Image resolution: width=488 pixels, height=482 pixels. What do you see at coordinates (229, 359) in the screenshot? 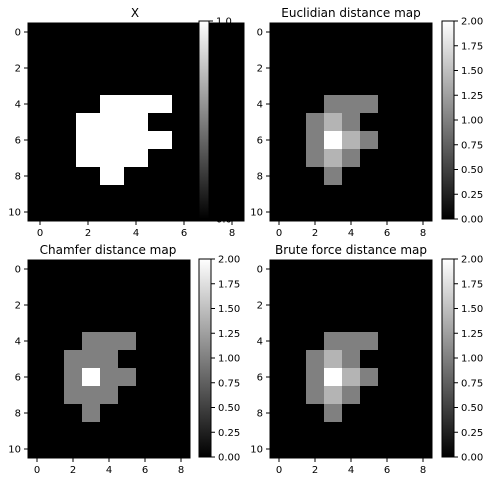
I see `colorbar-tick-label: 1.00` at bounding box center [229, 359].